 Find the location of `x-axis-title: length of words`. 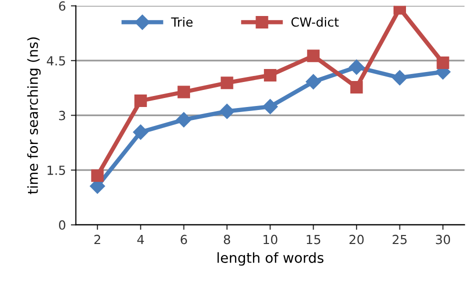

x-axis-title: length of words is located at coordinates (271, 259).